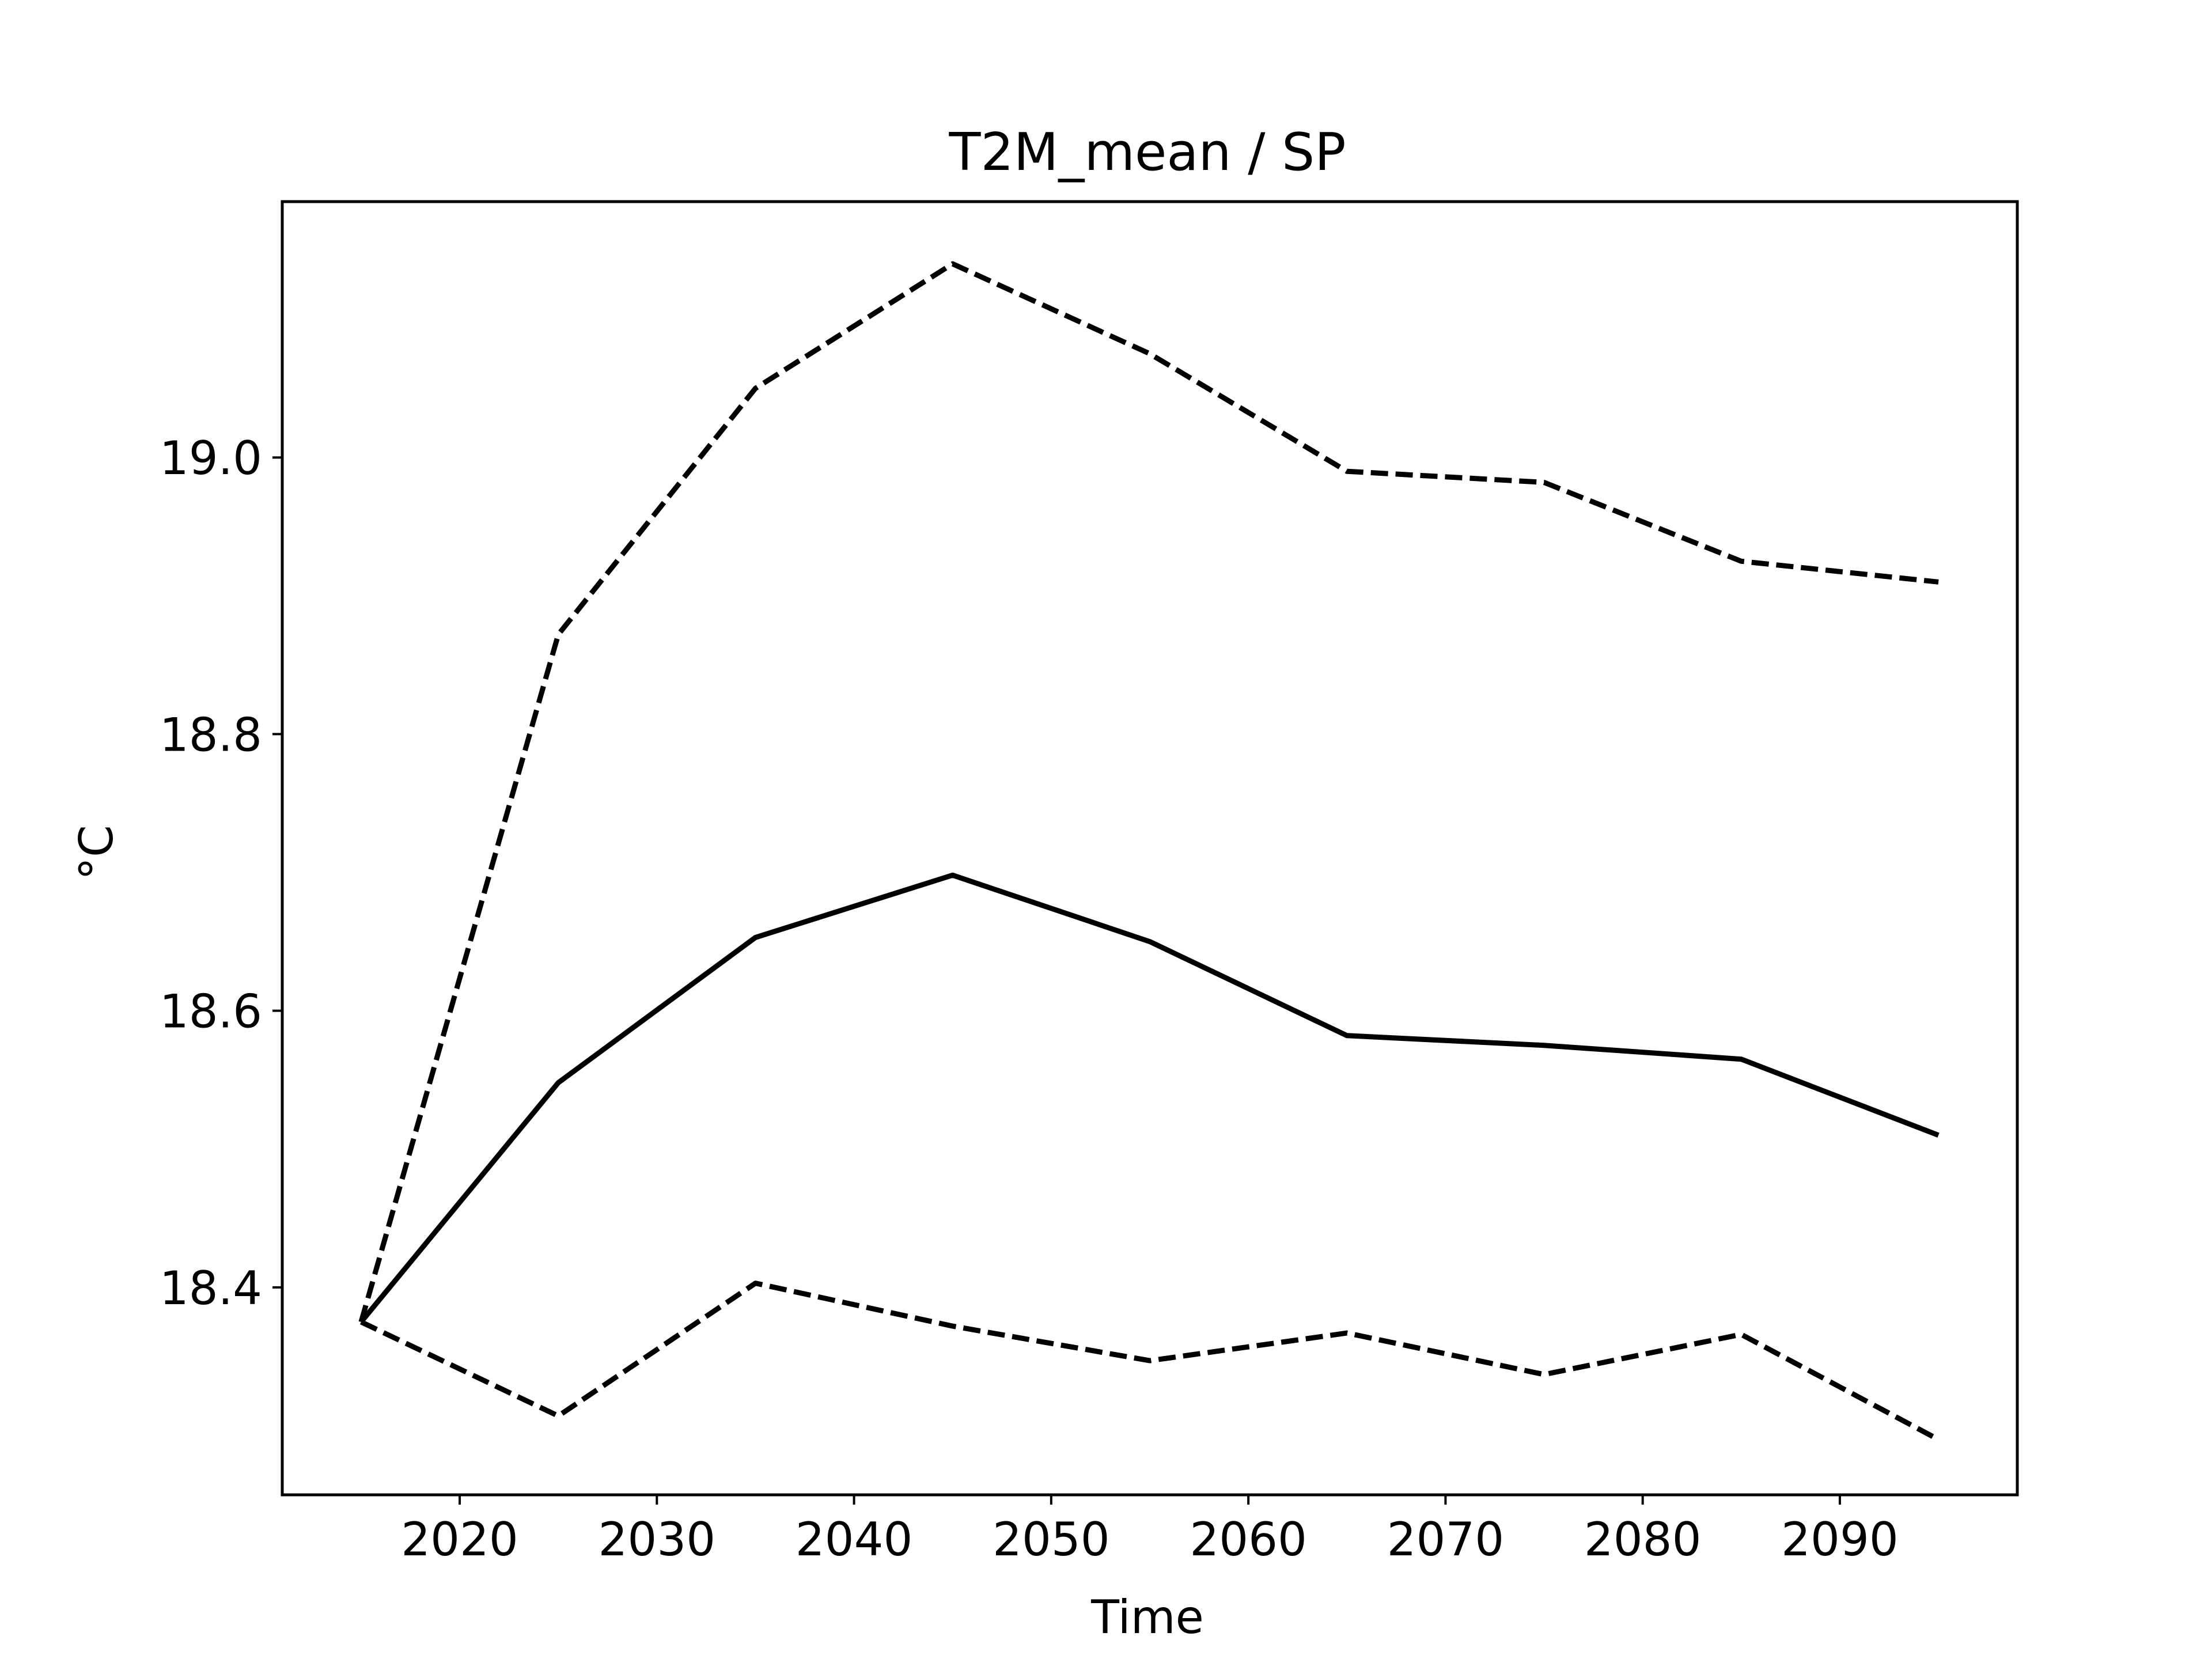 Image resolution: width=2212 pixels, height=1659 pixels. I want to click on x-tick-label: 2090, so click(1840, 1539).